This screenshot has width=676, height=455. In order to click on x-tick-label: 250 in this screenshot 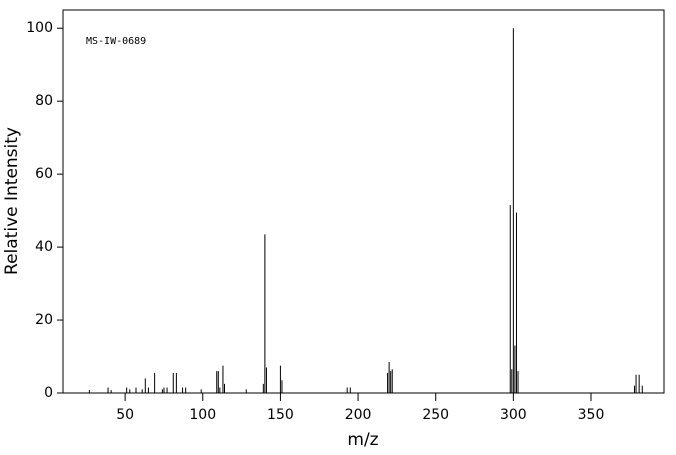, I will do `click(435, 415)`.